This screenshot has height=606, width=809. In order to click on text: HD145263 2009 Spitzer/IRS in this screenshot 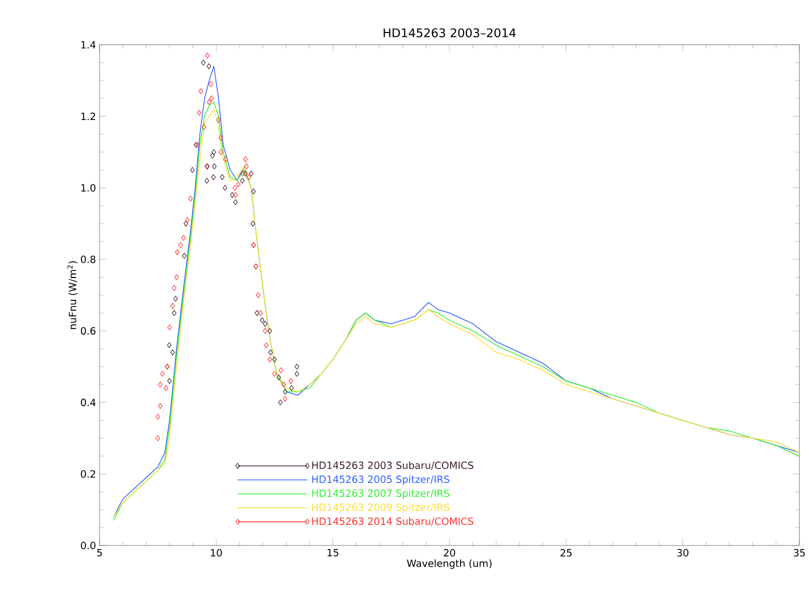, I will do `click(381, 508)`.